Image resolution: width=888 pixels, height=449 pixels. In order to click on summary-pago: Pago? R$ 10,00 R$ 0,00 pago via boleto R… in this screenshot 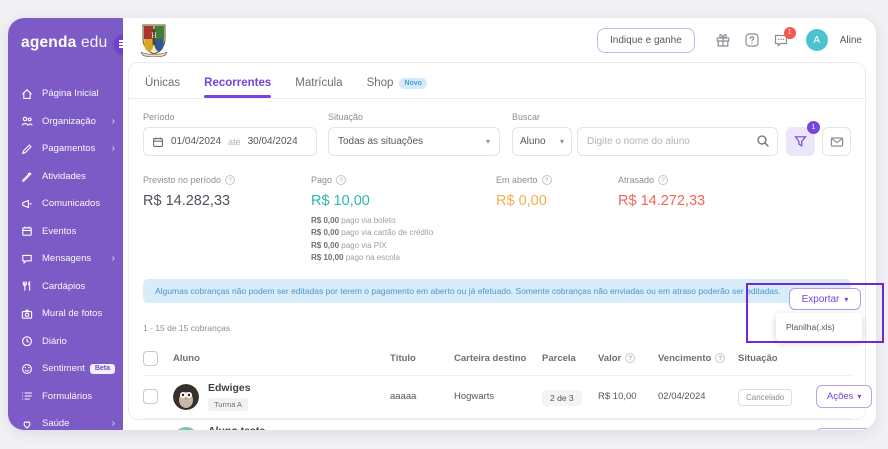, I will do `click(403, 220)`.